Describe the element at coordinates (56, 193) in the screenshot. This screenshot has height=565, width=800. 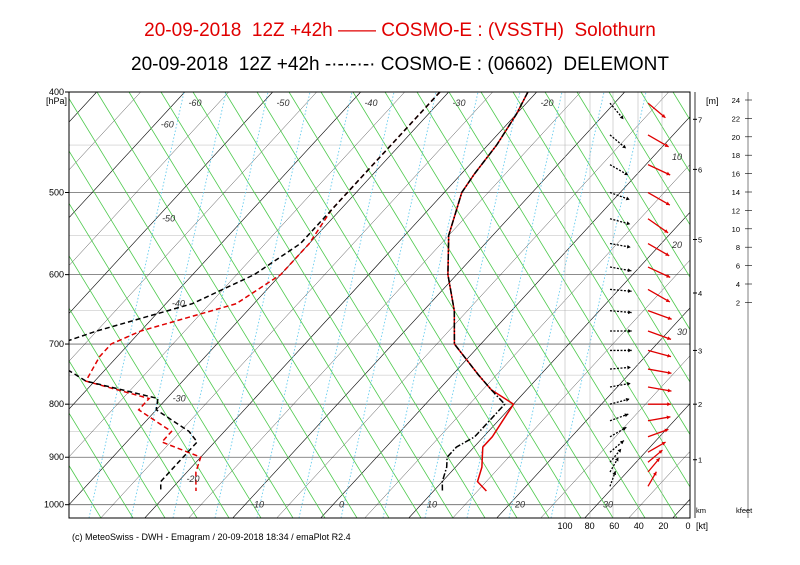
I see `pressure-tick-label: 500` at that location.